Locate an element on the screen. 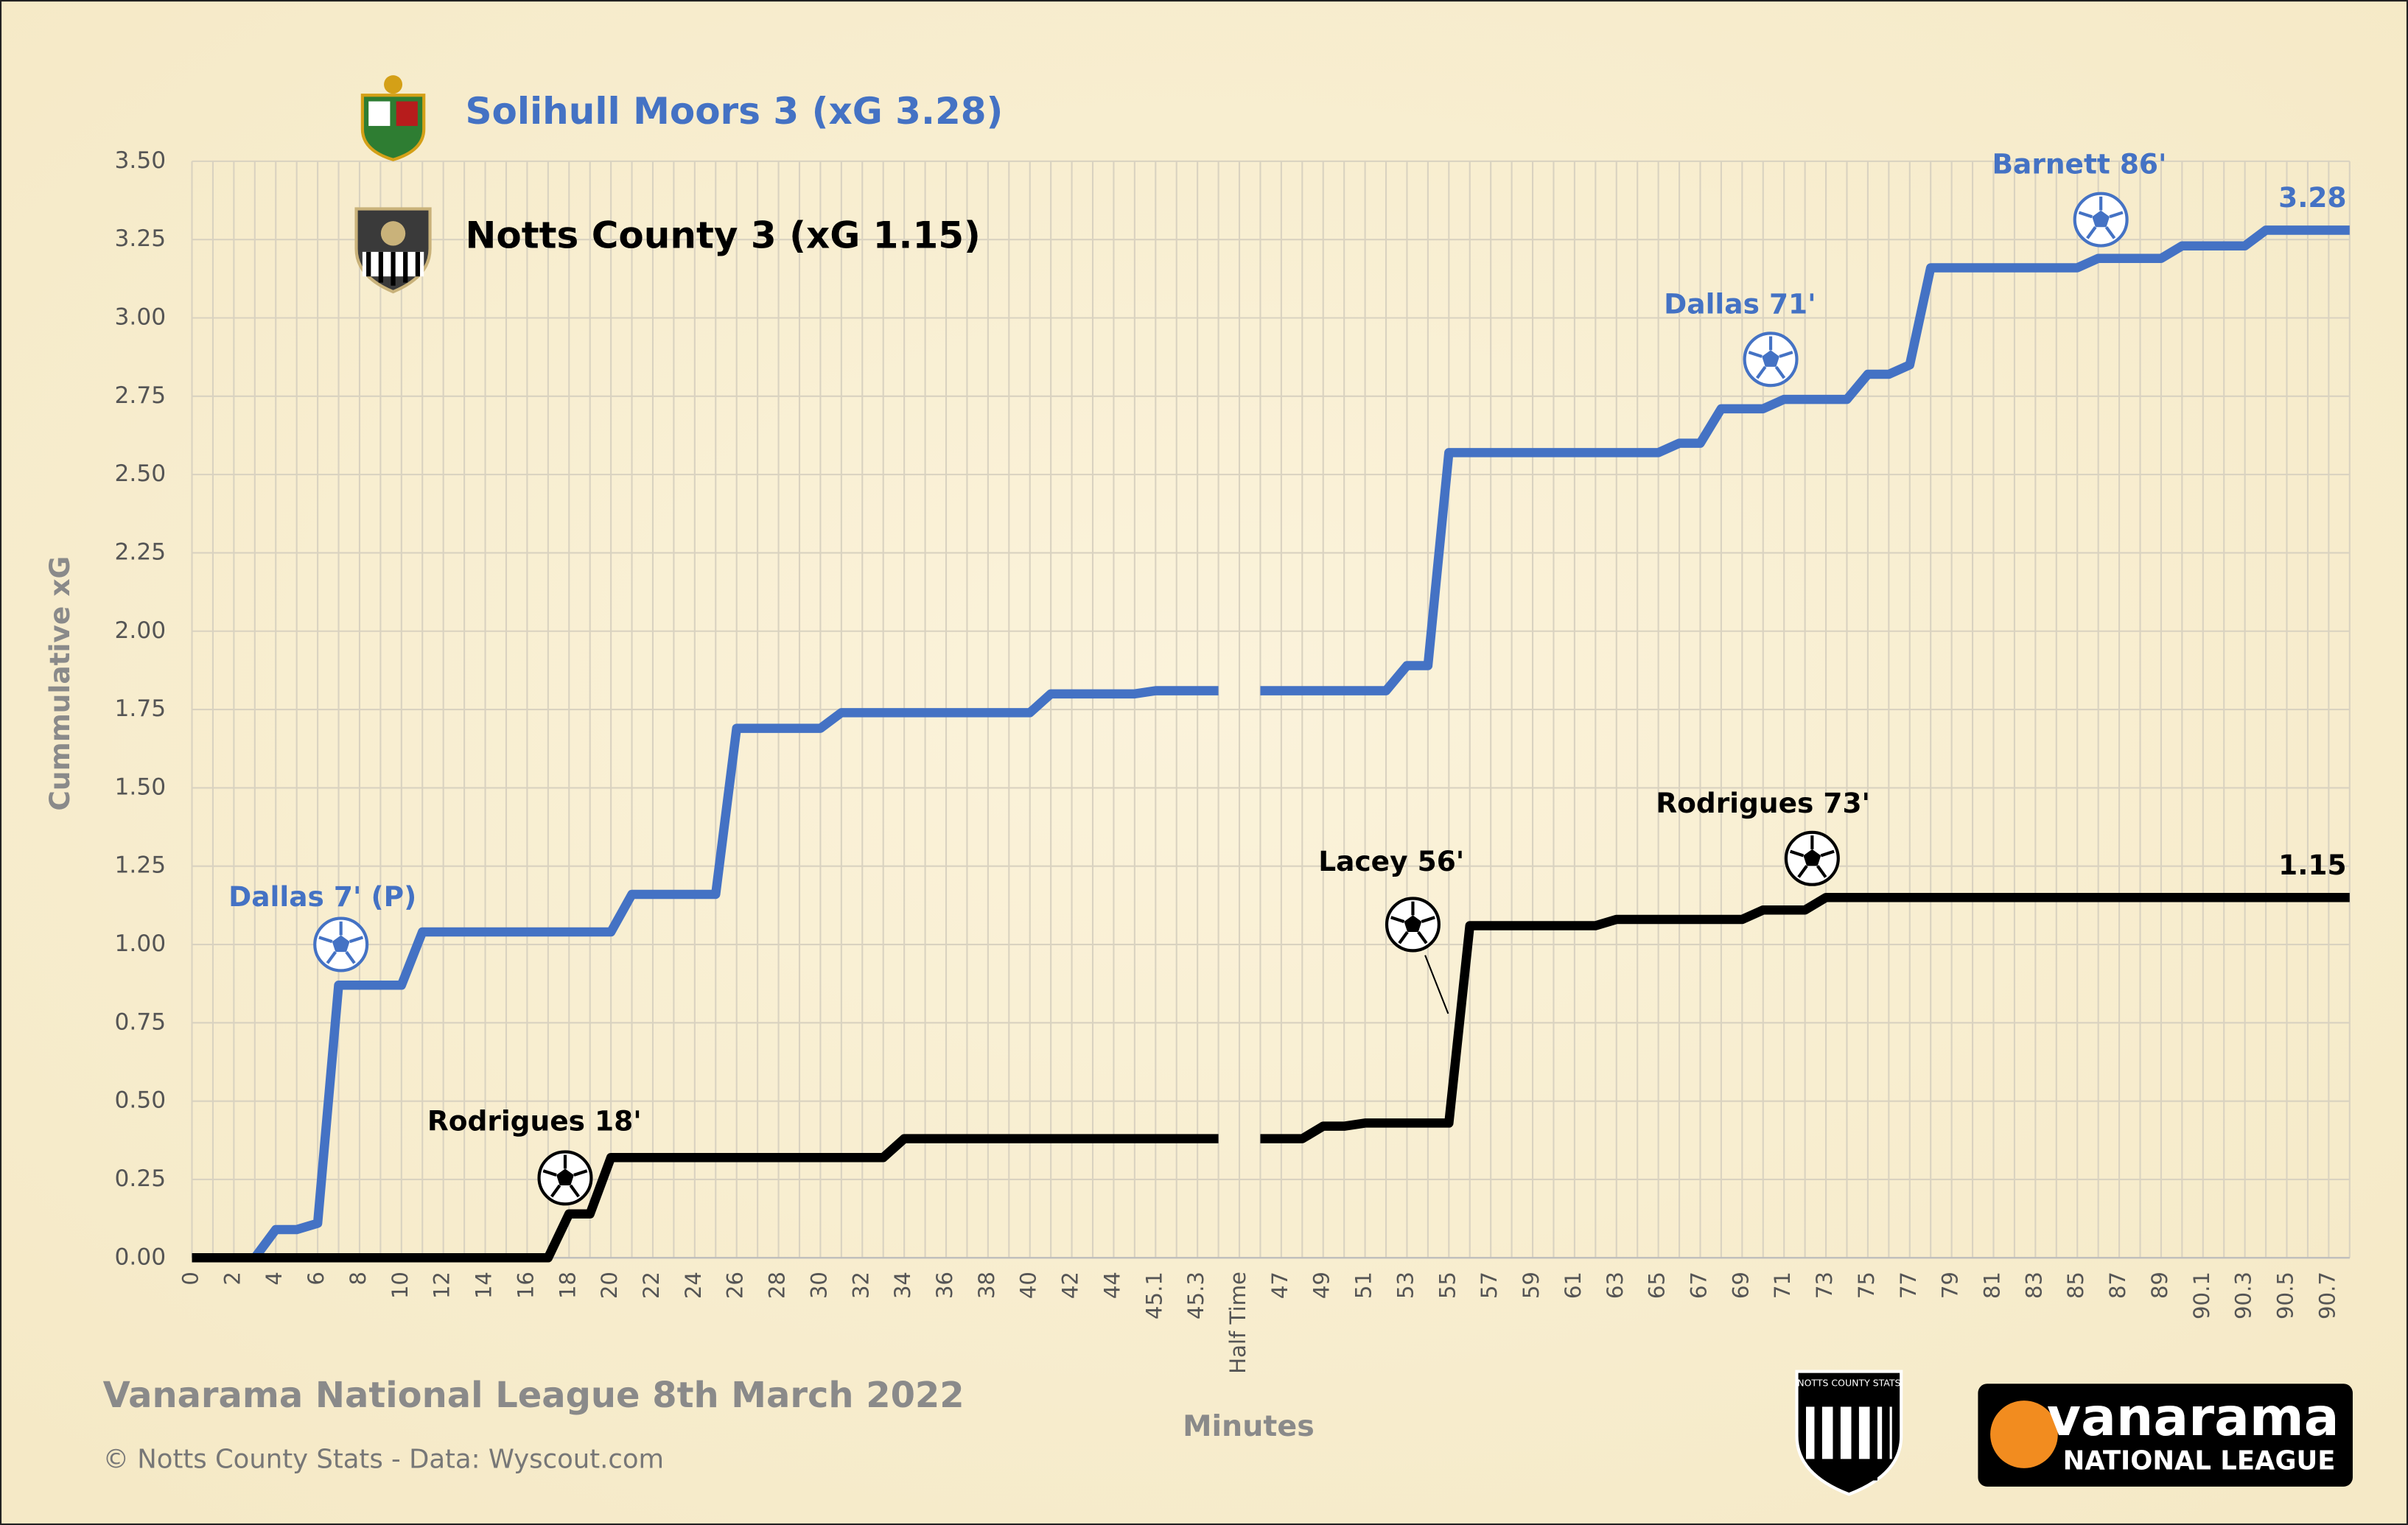  annotation: Dallas 7' (P) is located at coordinates (322, 897).